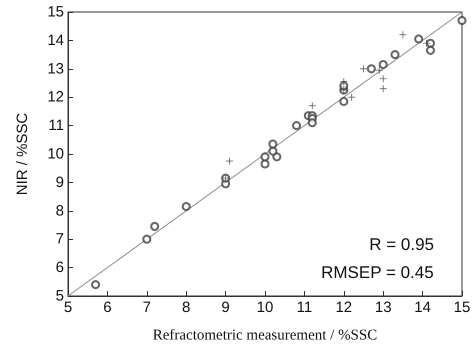 This screenshot has height=348, width=474. What do you see at coordinates (377, 272) in the screenshot?
I see `annotation: RMSEP = 0.45` at bounding box center [377, 272].